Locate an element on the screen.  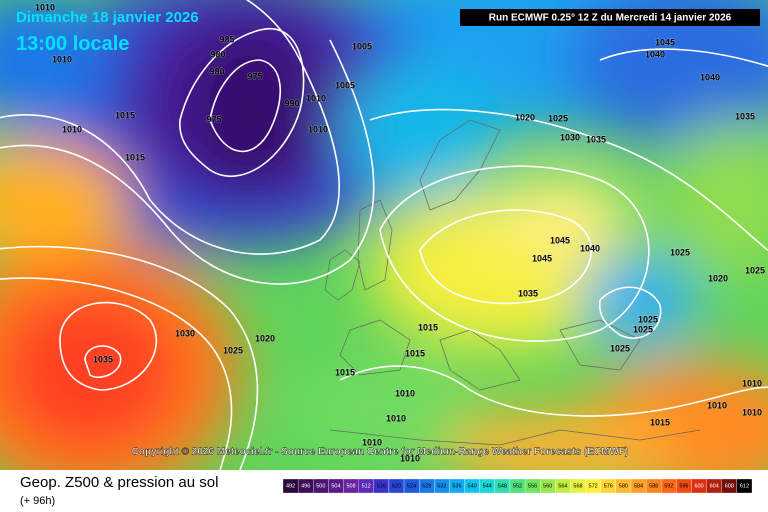
colorbar-label: 524 is located at coordinates (411, 486).